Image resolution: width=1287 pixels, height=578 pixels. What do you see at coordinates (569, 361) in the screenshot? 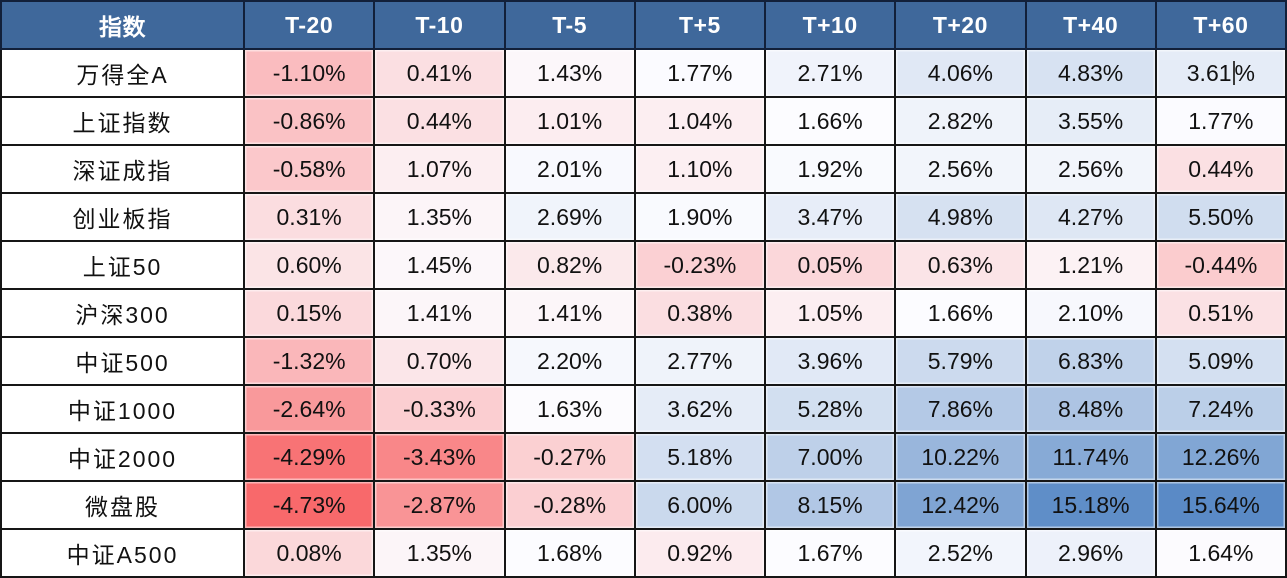
I see `heatmap-cell: 2.20%` at bounding box center [569, 361].